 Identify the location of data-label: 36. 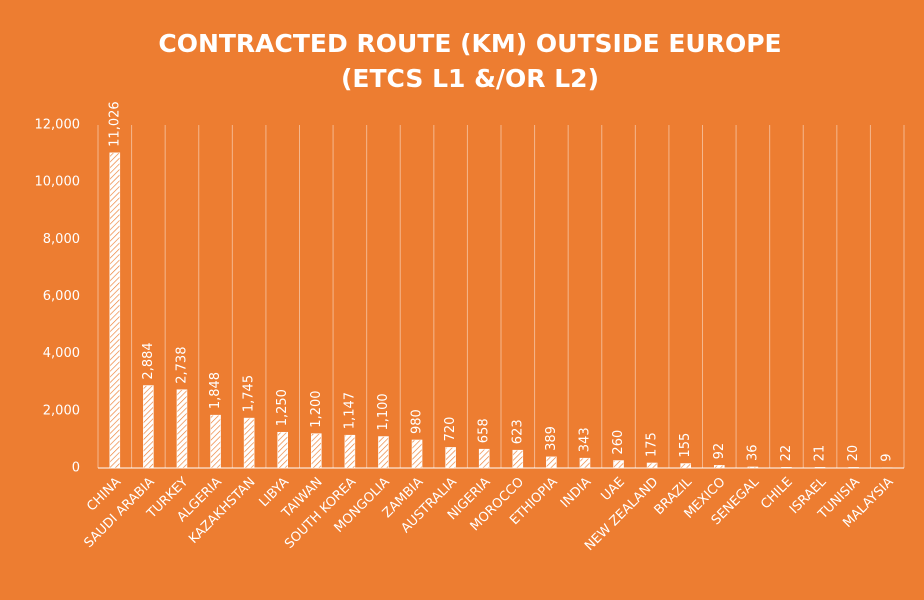
(752, 452).